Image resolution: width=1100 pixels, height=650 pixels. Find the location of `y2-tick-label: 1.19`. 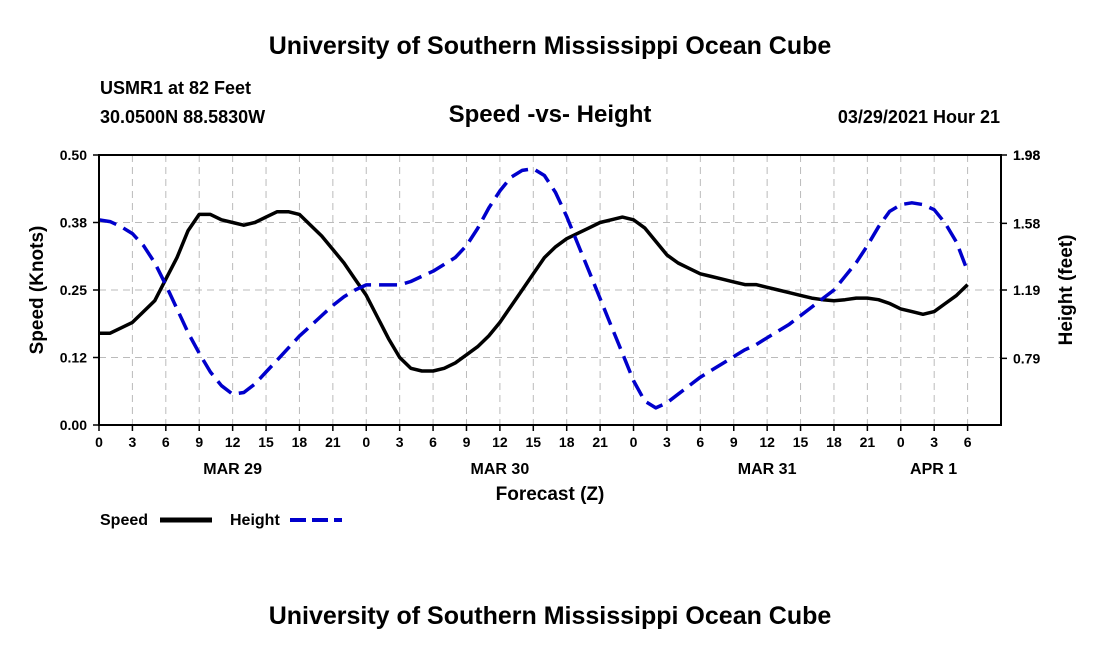

y2-tick-label: 1.19 is located at coordinates (1026, 290).